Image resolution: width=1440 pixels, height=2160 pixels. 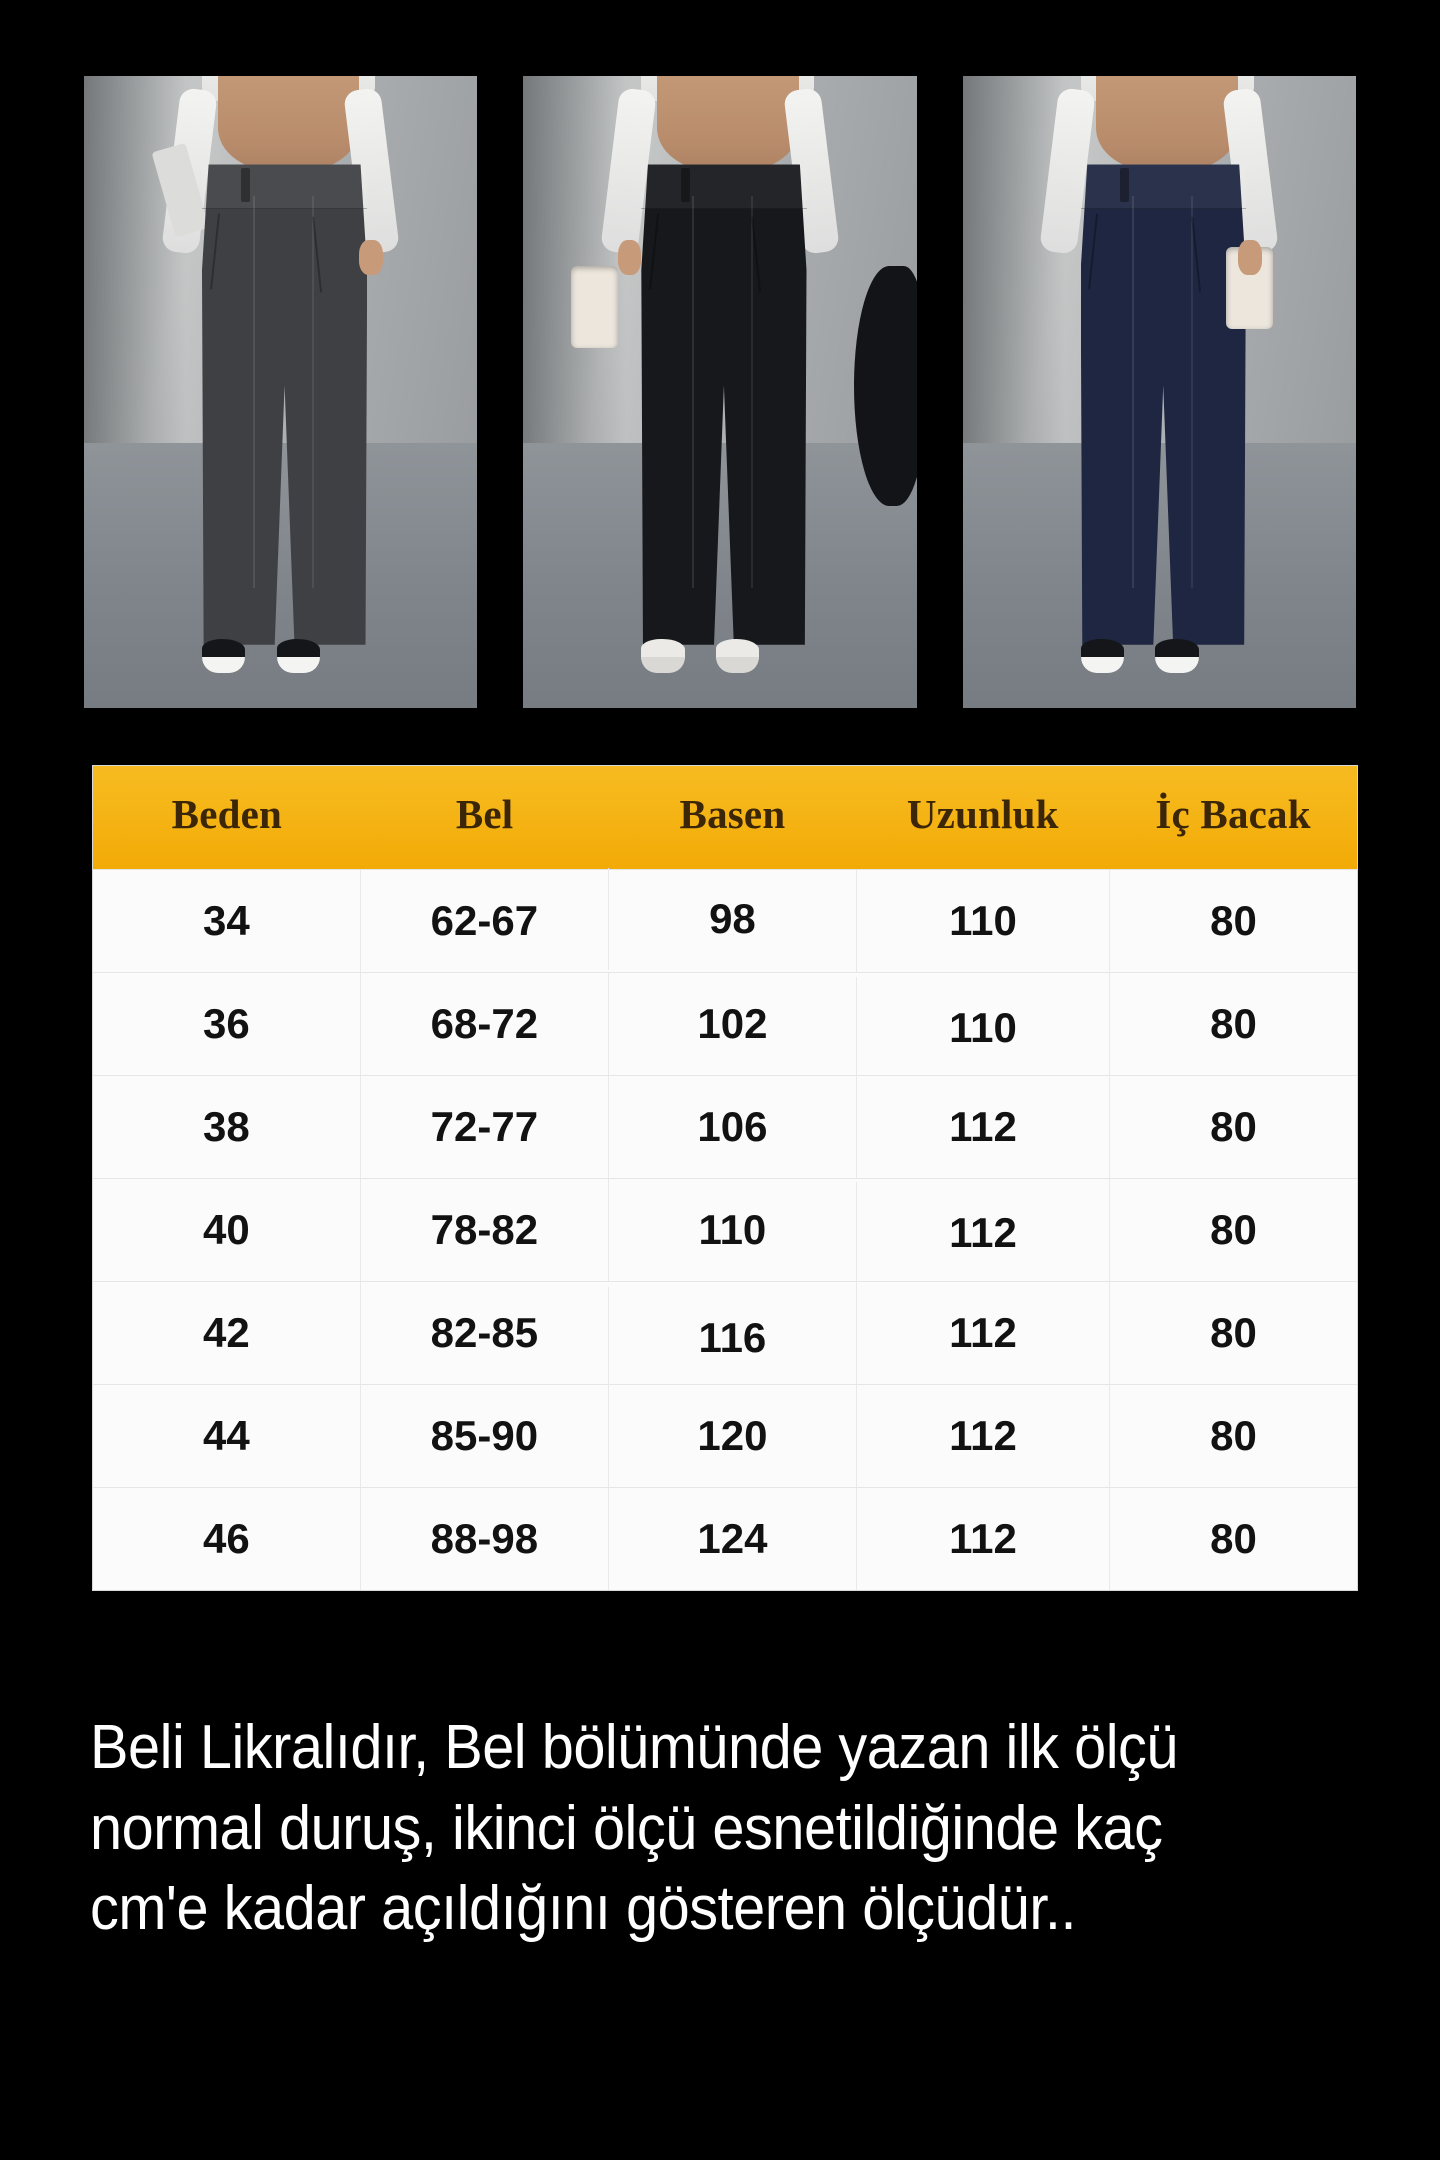 I want to click on cell-beden: 38, so click(x=226, y=1126).